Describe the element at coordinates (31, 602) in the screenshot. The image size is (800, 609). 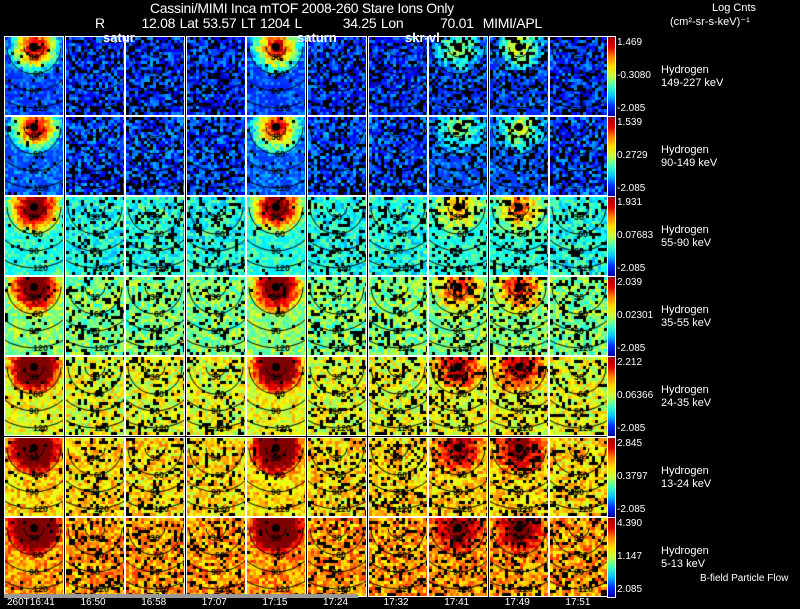
I see `time-tick-label: 260T16:41` at that location.